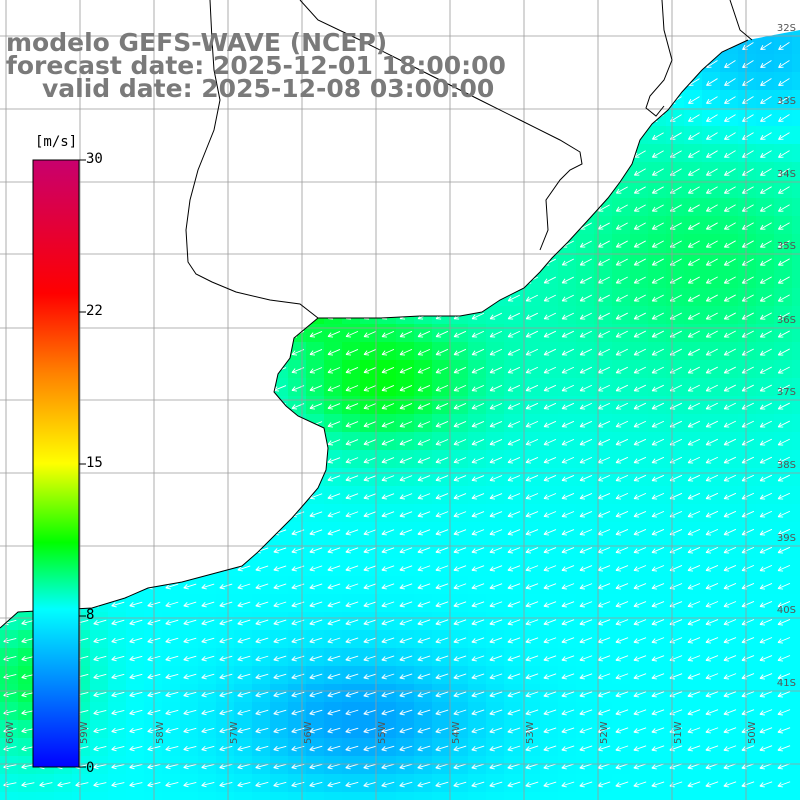 The width and height of the screenshot is (800, 800). Describe the element at coordinates (530, 732) in the screenshot. I see `lon-label: 53W` at that location.